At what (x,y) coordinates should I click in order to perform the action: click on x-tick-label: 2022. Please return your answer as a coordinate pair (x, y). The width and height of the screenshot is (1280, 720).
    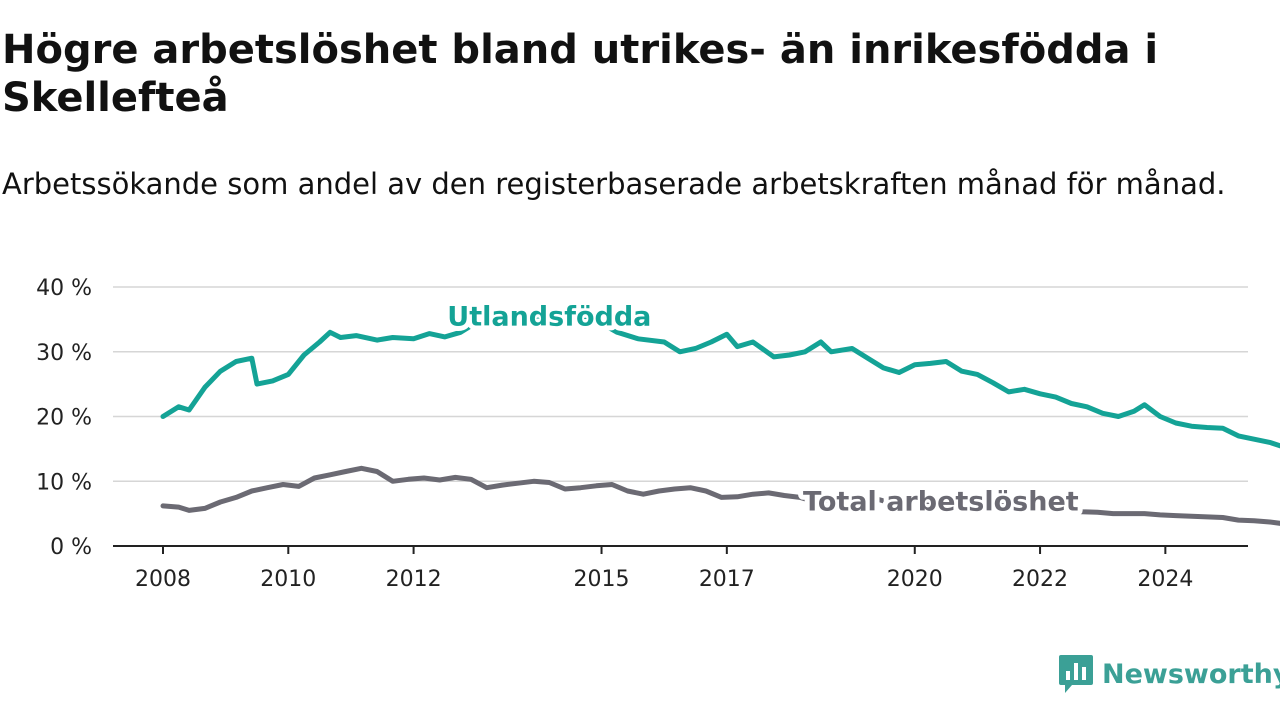
    Looking at the image, I should click on (1040, 579).